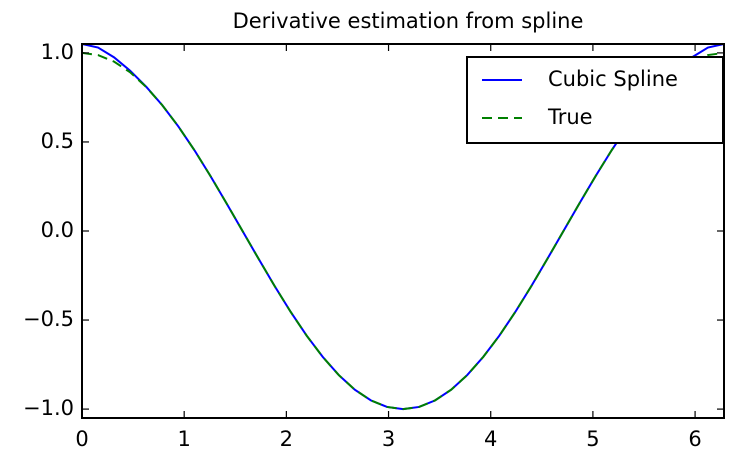 Image resolution: width=729 pixels, height=453 pixels. What do you see at coordinates (613, 79) in the screenshot?
I see `legend-label: Cubic Spline` at bounding box center [613, 79].